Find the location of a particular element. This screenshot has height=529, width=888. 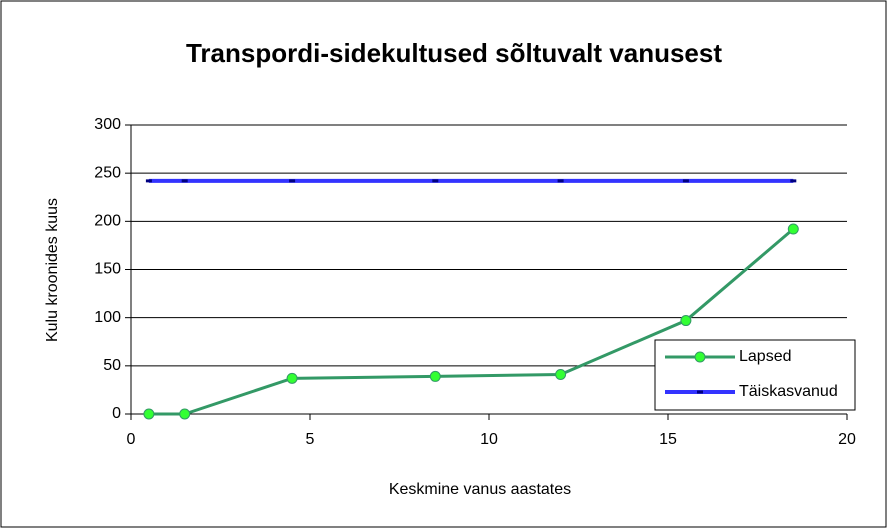

legend-label: Lapsed is located at coordinates (765, 356).